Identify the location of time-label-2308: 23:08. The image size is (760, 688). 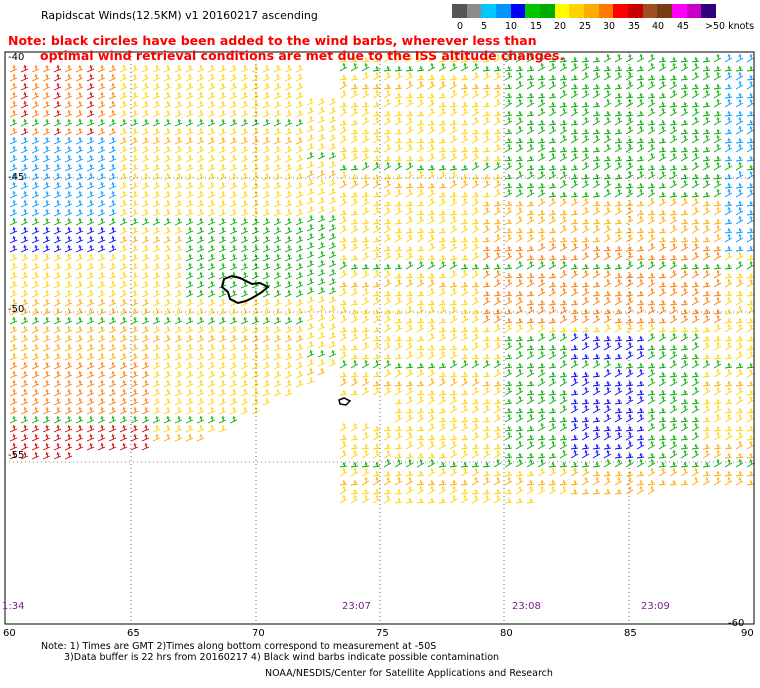
(526, 606).